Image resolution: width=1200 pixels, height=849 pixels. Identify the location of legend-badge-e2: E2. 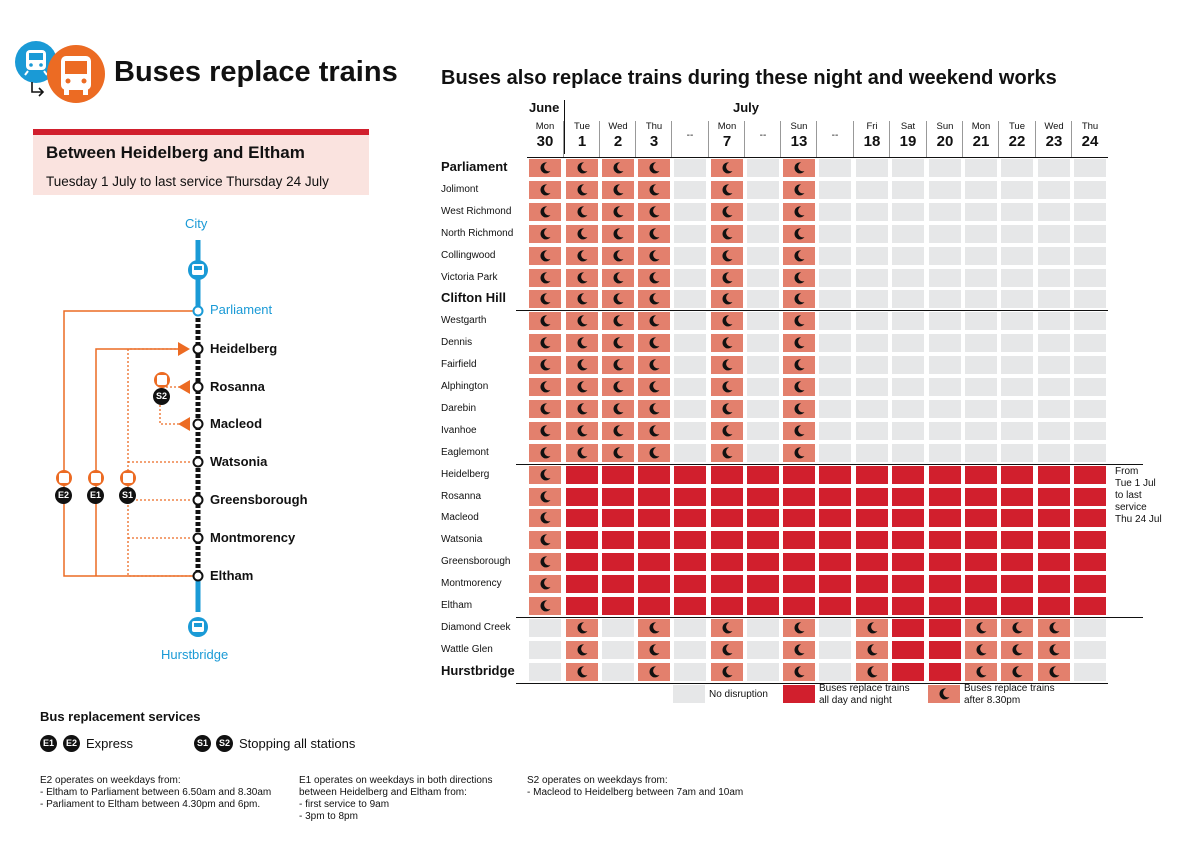
(71, 743).